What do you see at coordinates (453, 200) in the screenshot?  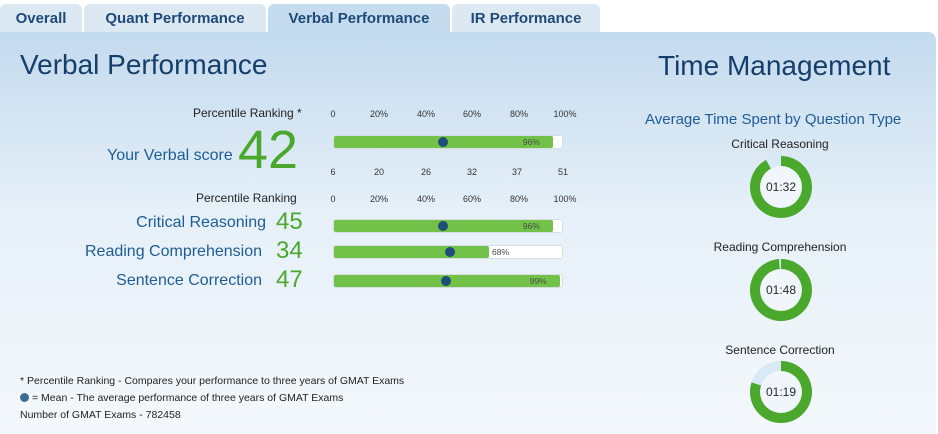 I see `percentile-axis-sub: 0 20% 40% 60% 80% 100%` at bounding box center [453, 200].